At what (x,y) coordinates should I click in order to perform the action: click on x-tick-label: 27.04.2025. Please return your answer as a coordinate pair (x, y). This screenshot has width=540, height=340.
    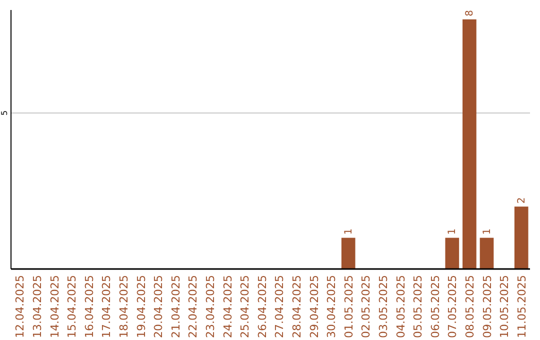
    Looking at the image, I should click on (279, 306).